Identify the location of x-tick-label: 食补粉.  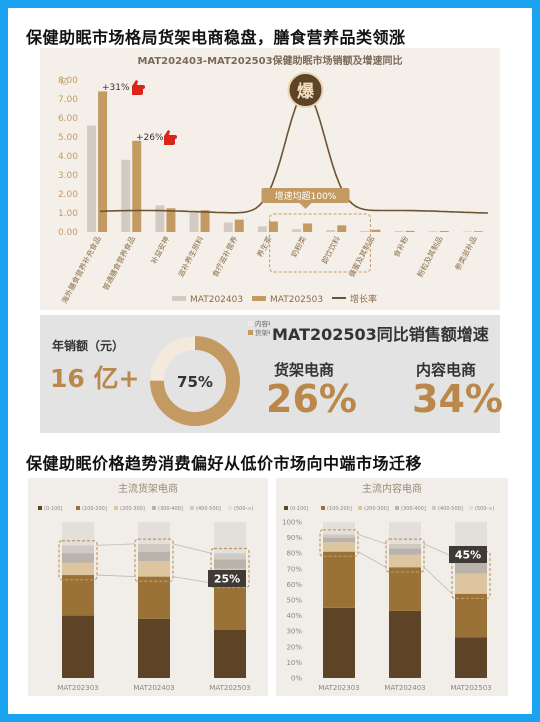
(401, 246).